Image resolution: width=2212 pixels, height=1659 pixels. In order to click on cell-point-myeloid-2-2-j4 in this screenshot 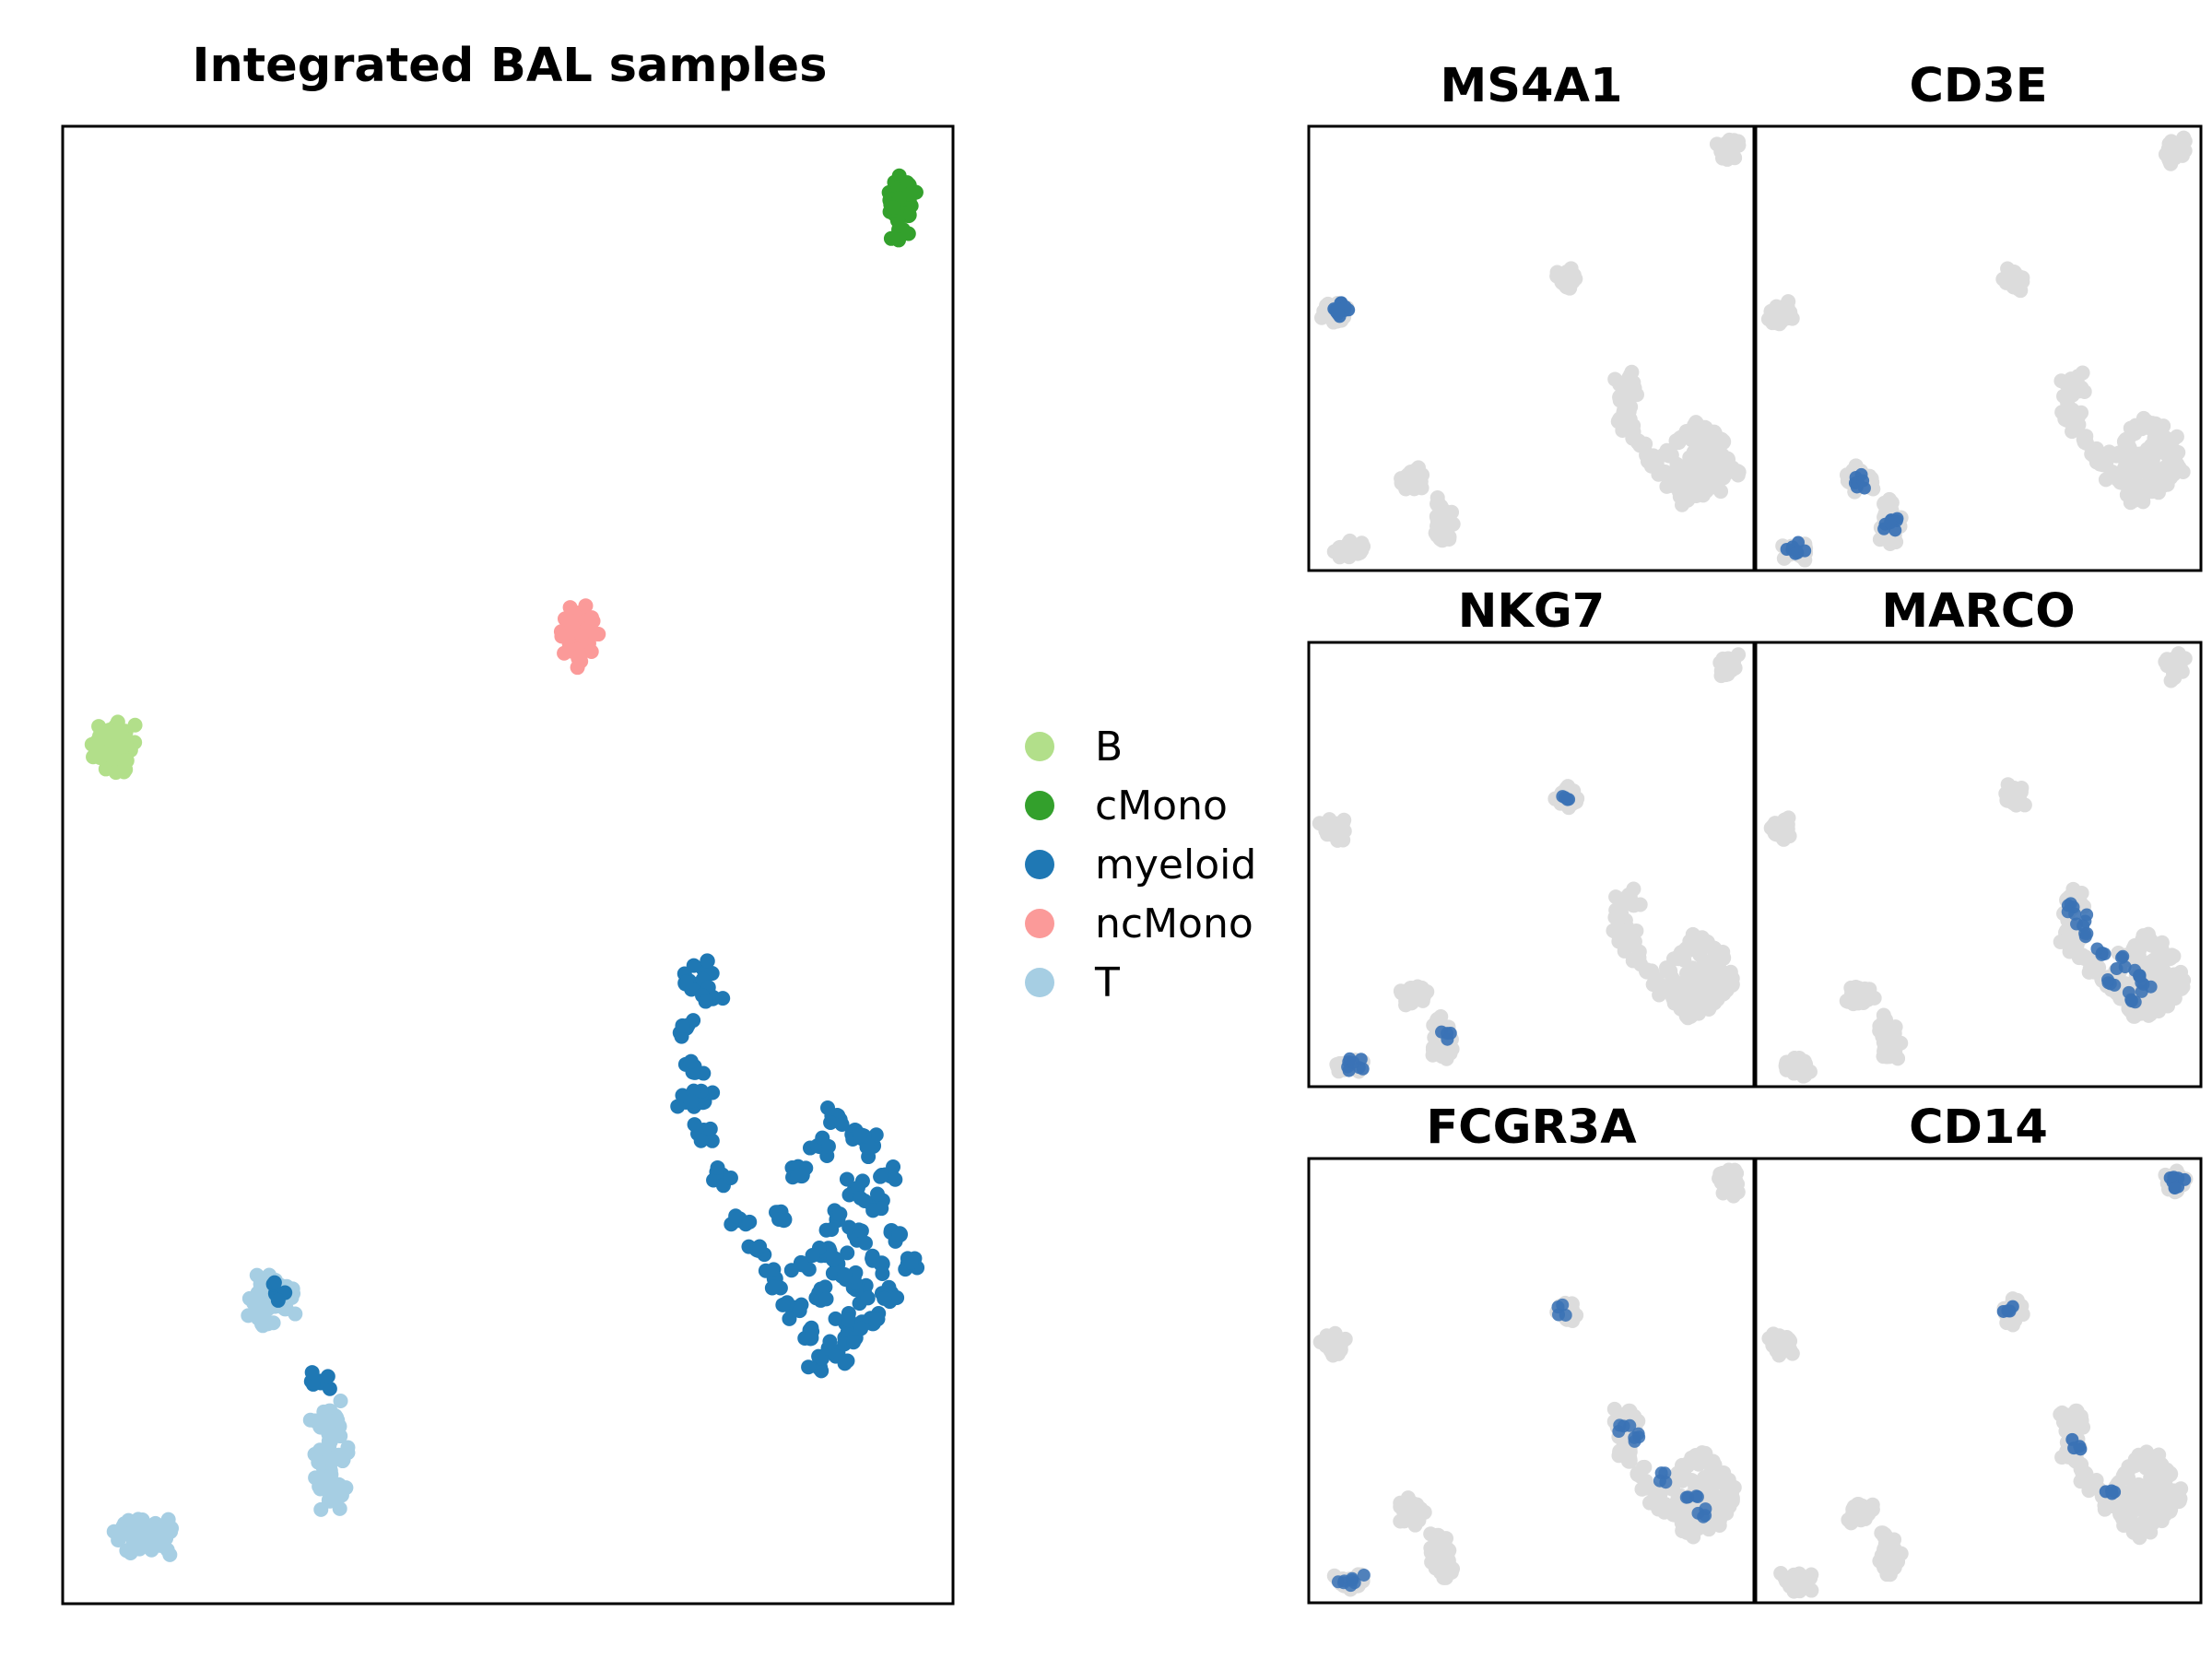, I will do `click(705, 1001)`.